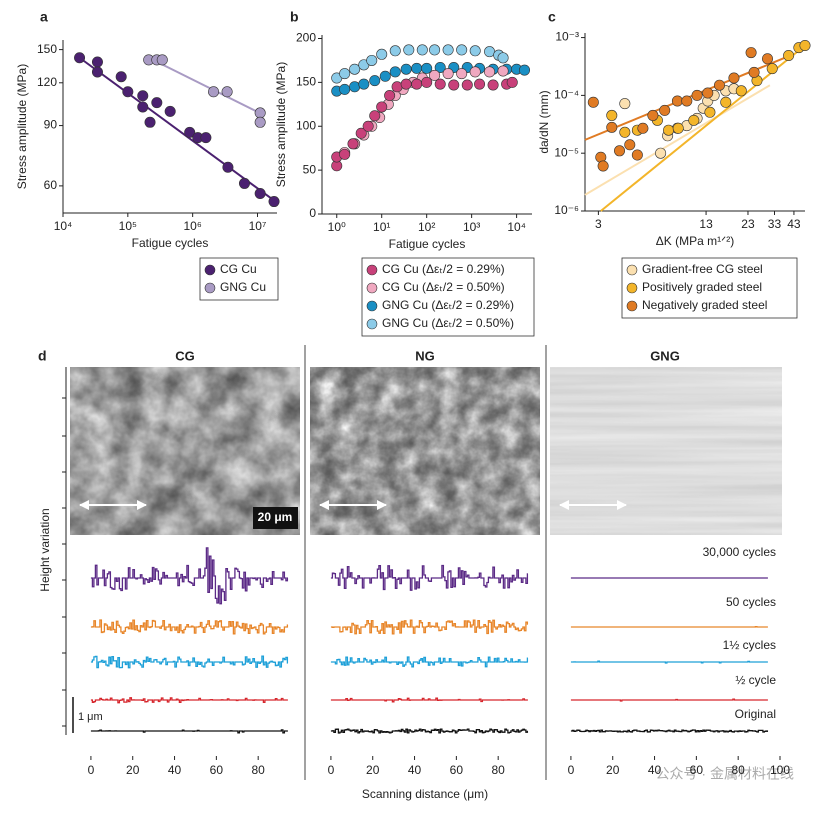  What do you see at coordinates (294, 17) in the screenshot?
I see `panel-letter: b` at bounding box center [294, 17].